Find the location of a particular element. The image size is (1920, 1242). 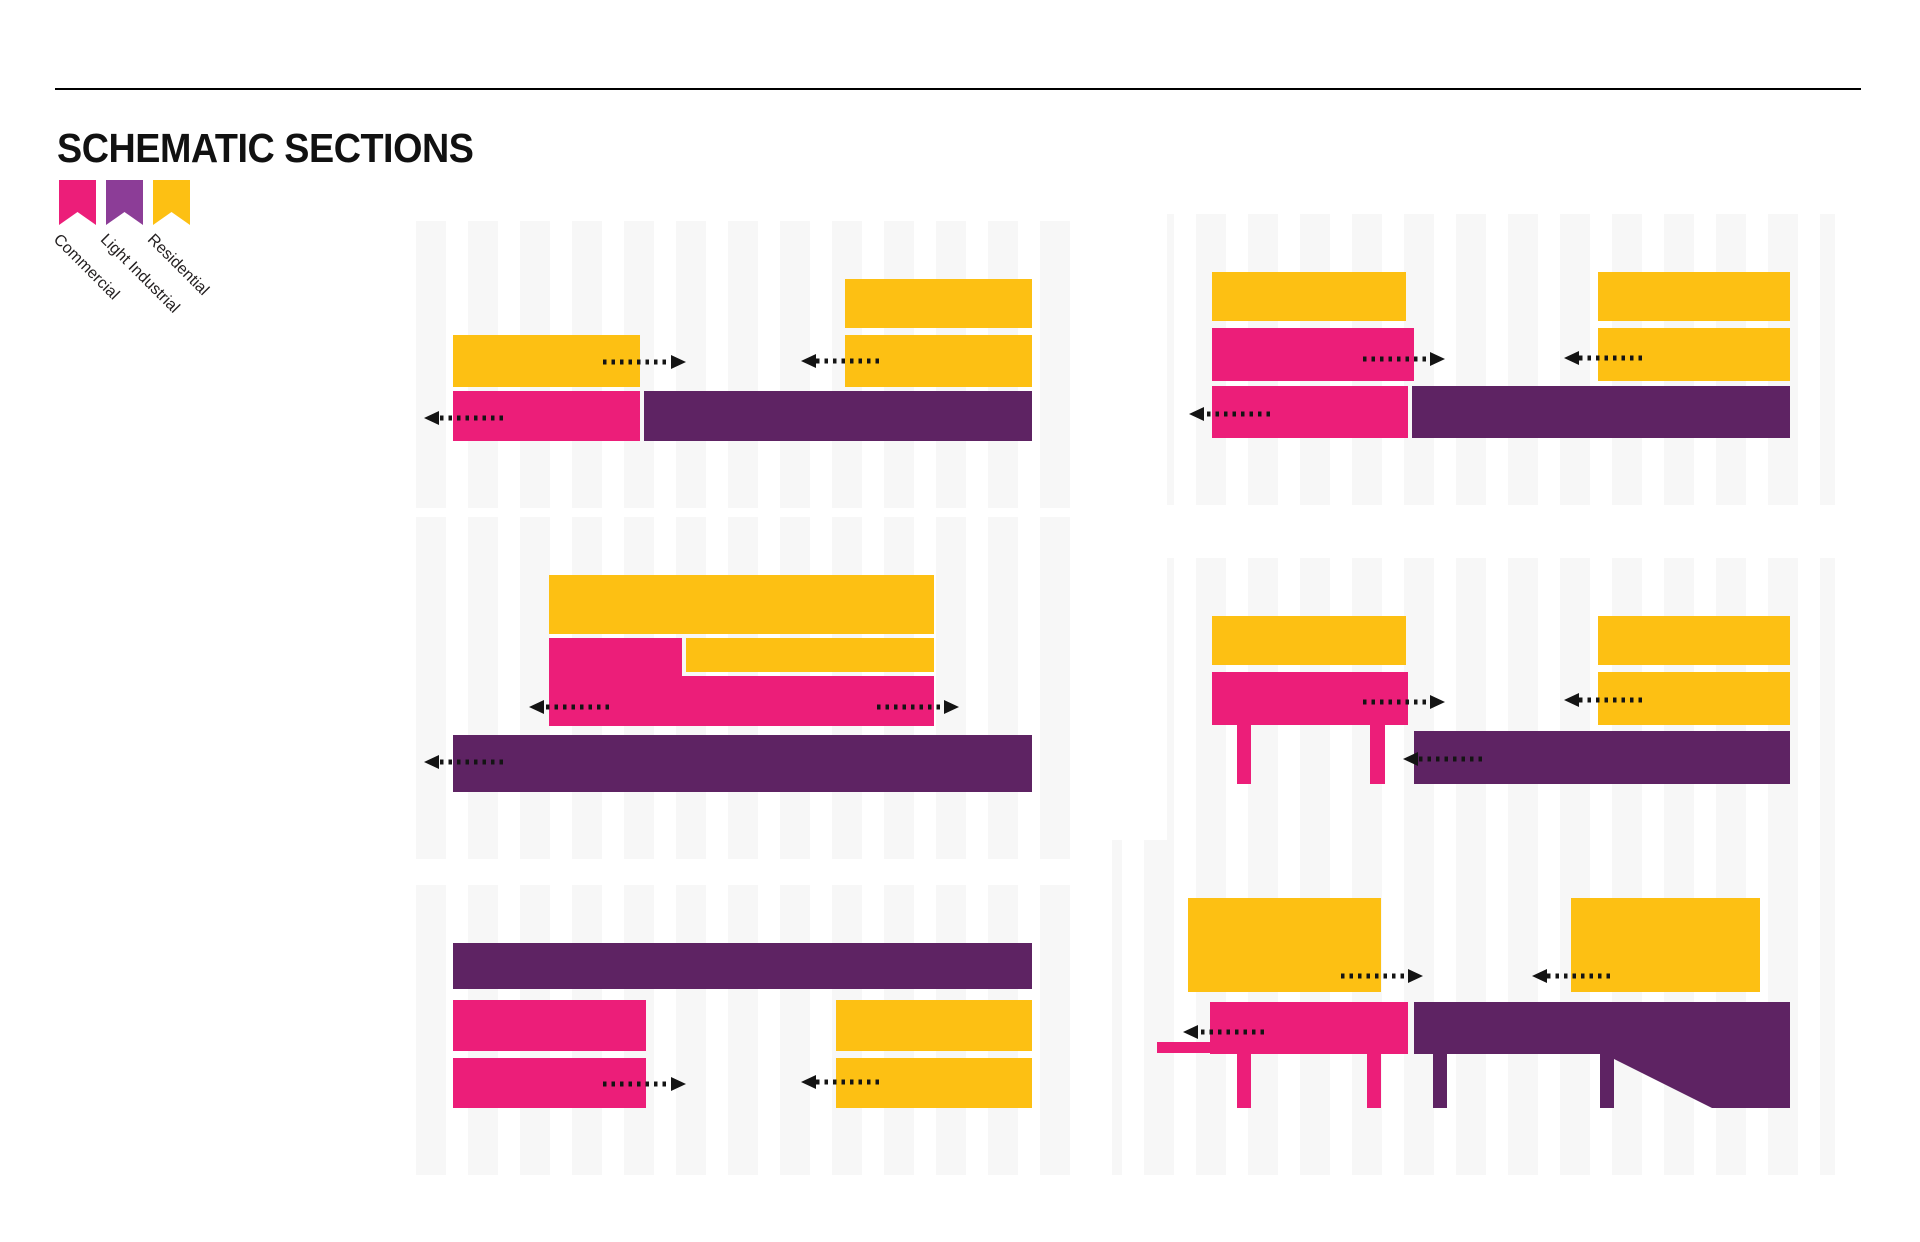

page-title: SCHEMATIC SECTIONS is located at coordinates (265, 148).